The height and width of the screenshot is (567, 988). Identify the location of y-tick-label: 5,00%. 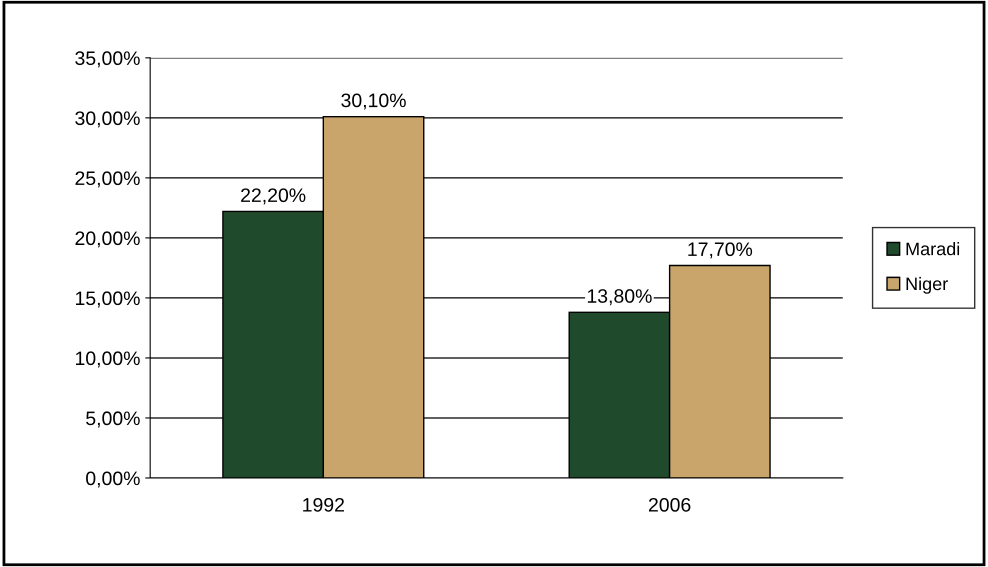
(113, 419).